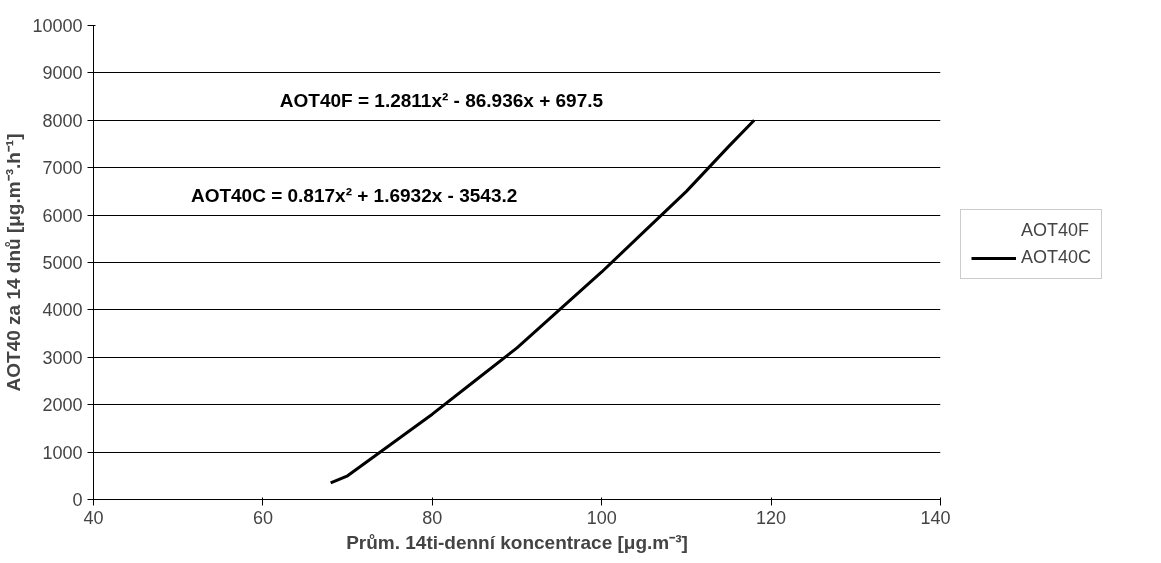  Describe the element at coordinates (1056, 257) in the screenshot. I see `legend-label: AOT40C` at that location.